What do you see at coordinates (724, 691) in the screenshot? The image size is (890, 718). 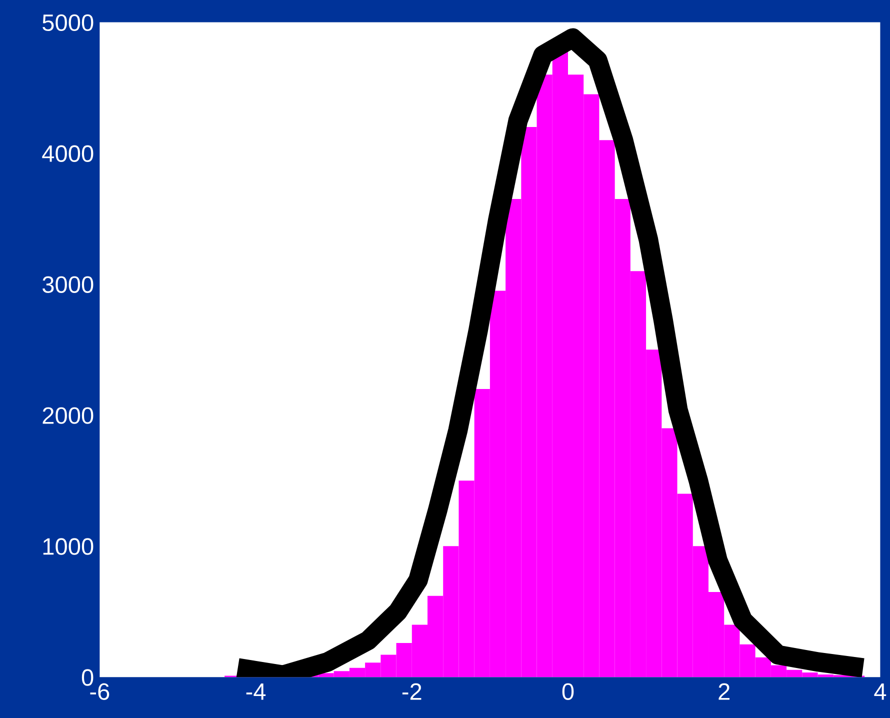 I see `x-tick-label: 2` at bounding box center [724, 691].